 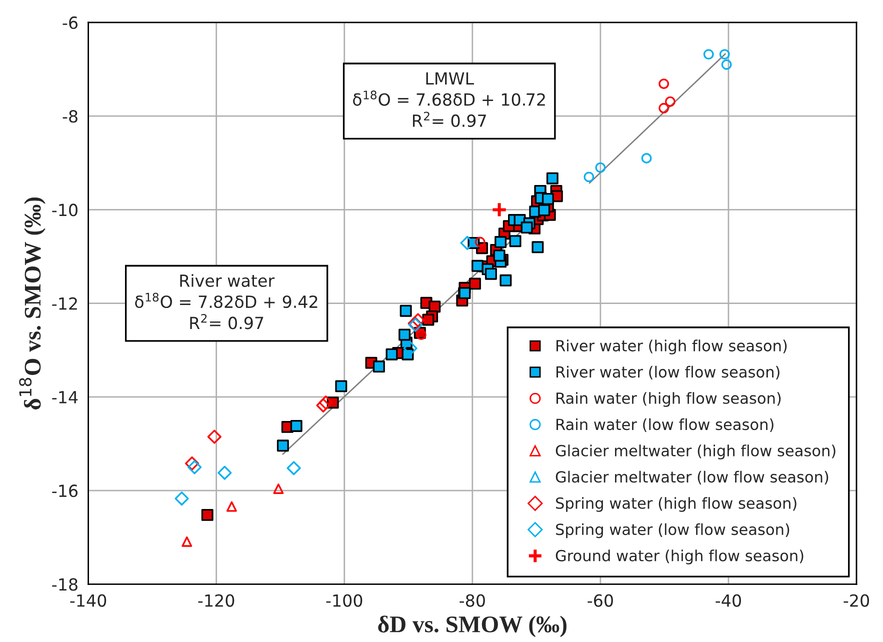 What do you see at coordinates (696, 452) in the screenshot?
I see `legend-label: Glacier meltwater (high flow season)` at bounding box center [696, 452].